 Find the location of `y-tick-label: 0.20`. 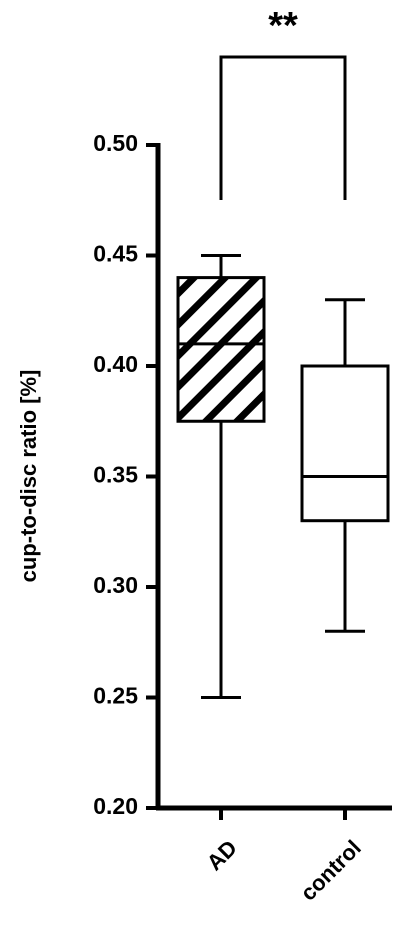

y-tick-label: 0.20 is located at coordinates (115, 806).